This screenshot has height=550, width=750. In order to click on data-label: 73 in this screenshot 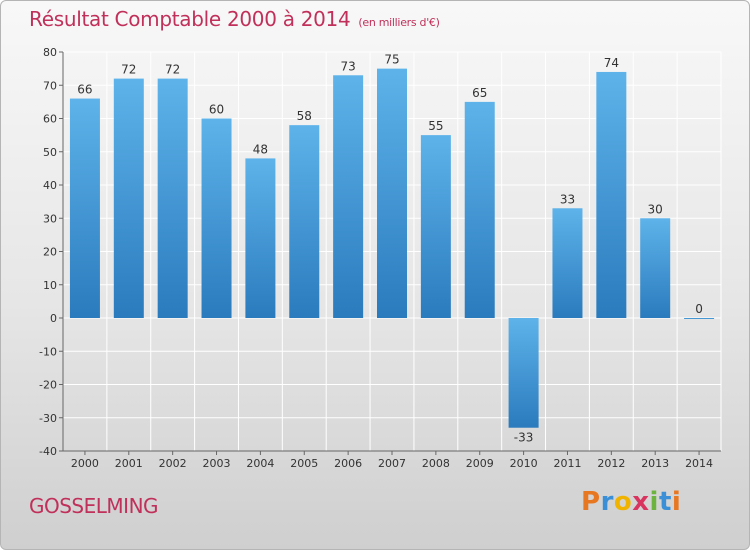, I will do `click(347, 66)`.